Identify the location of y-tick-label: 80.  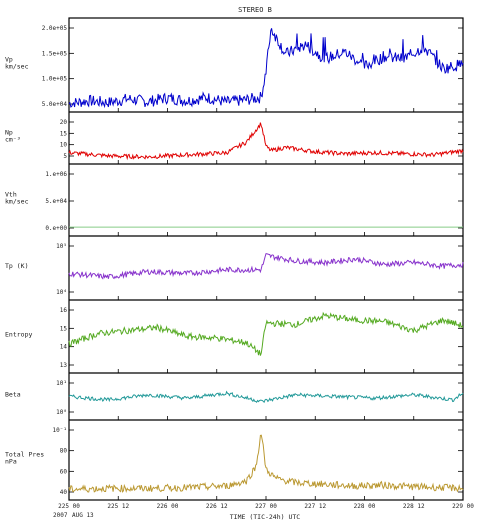
(64, 451).